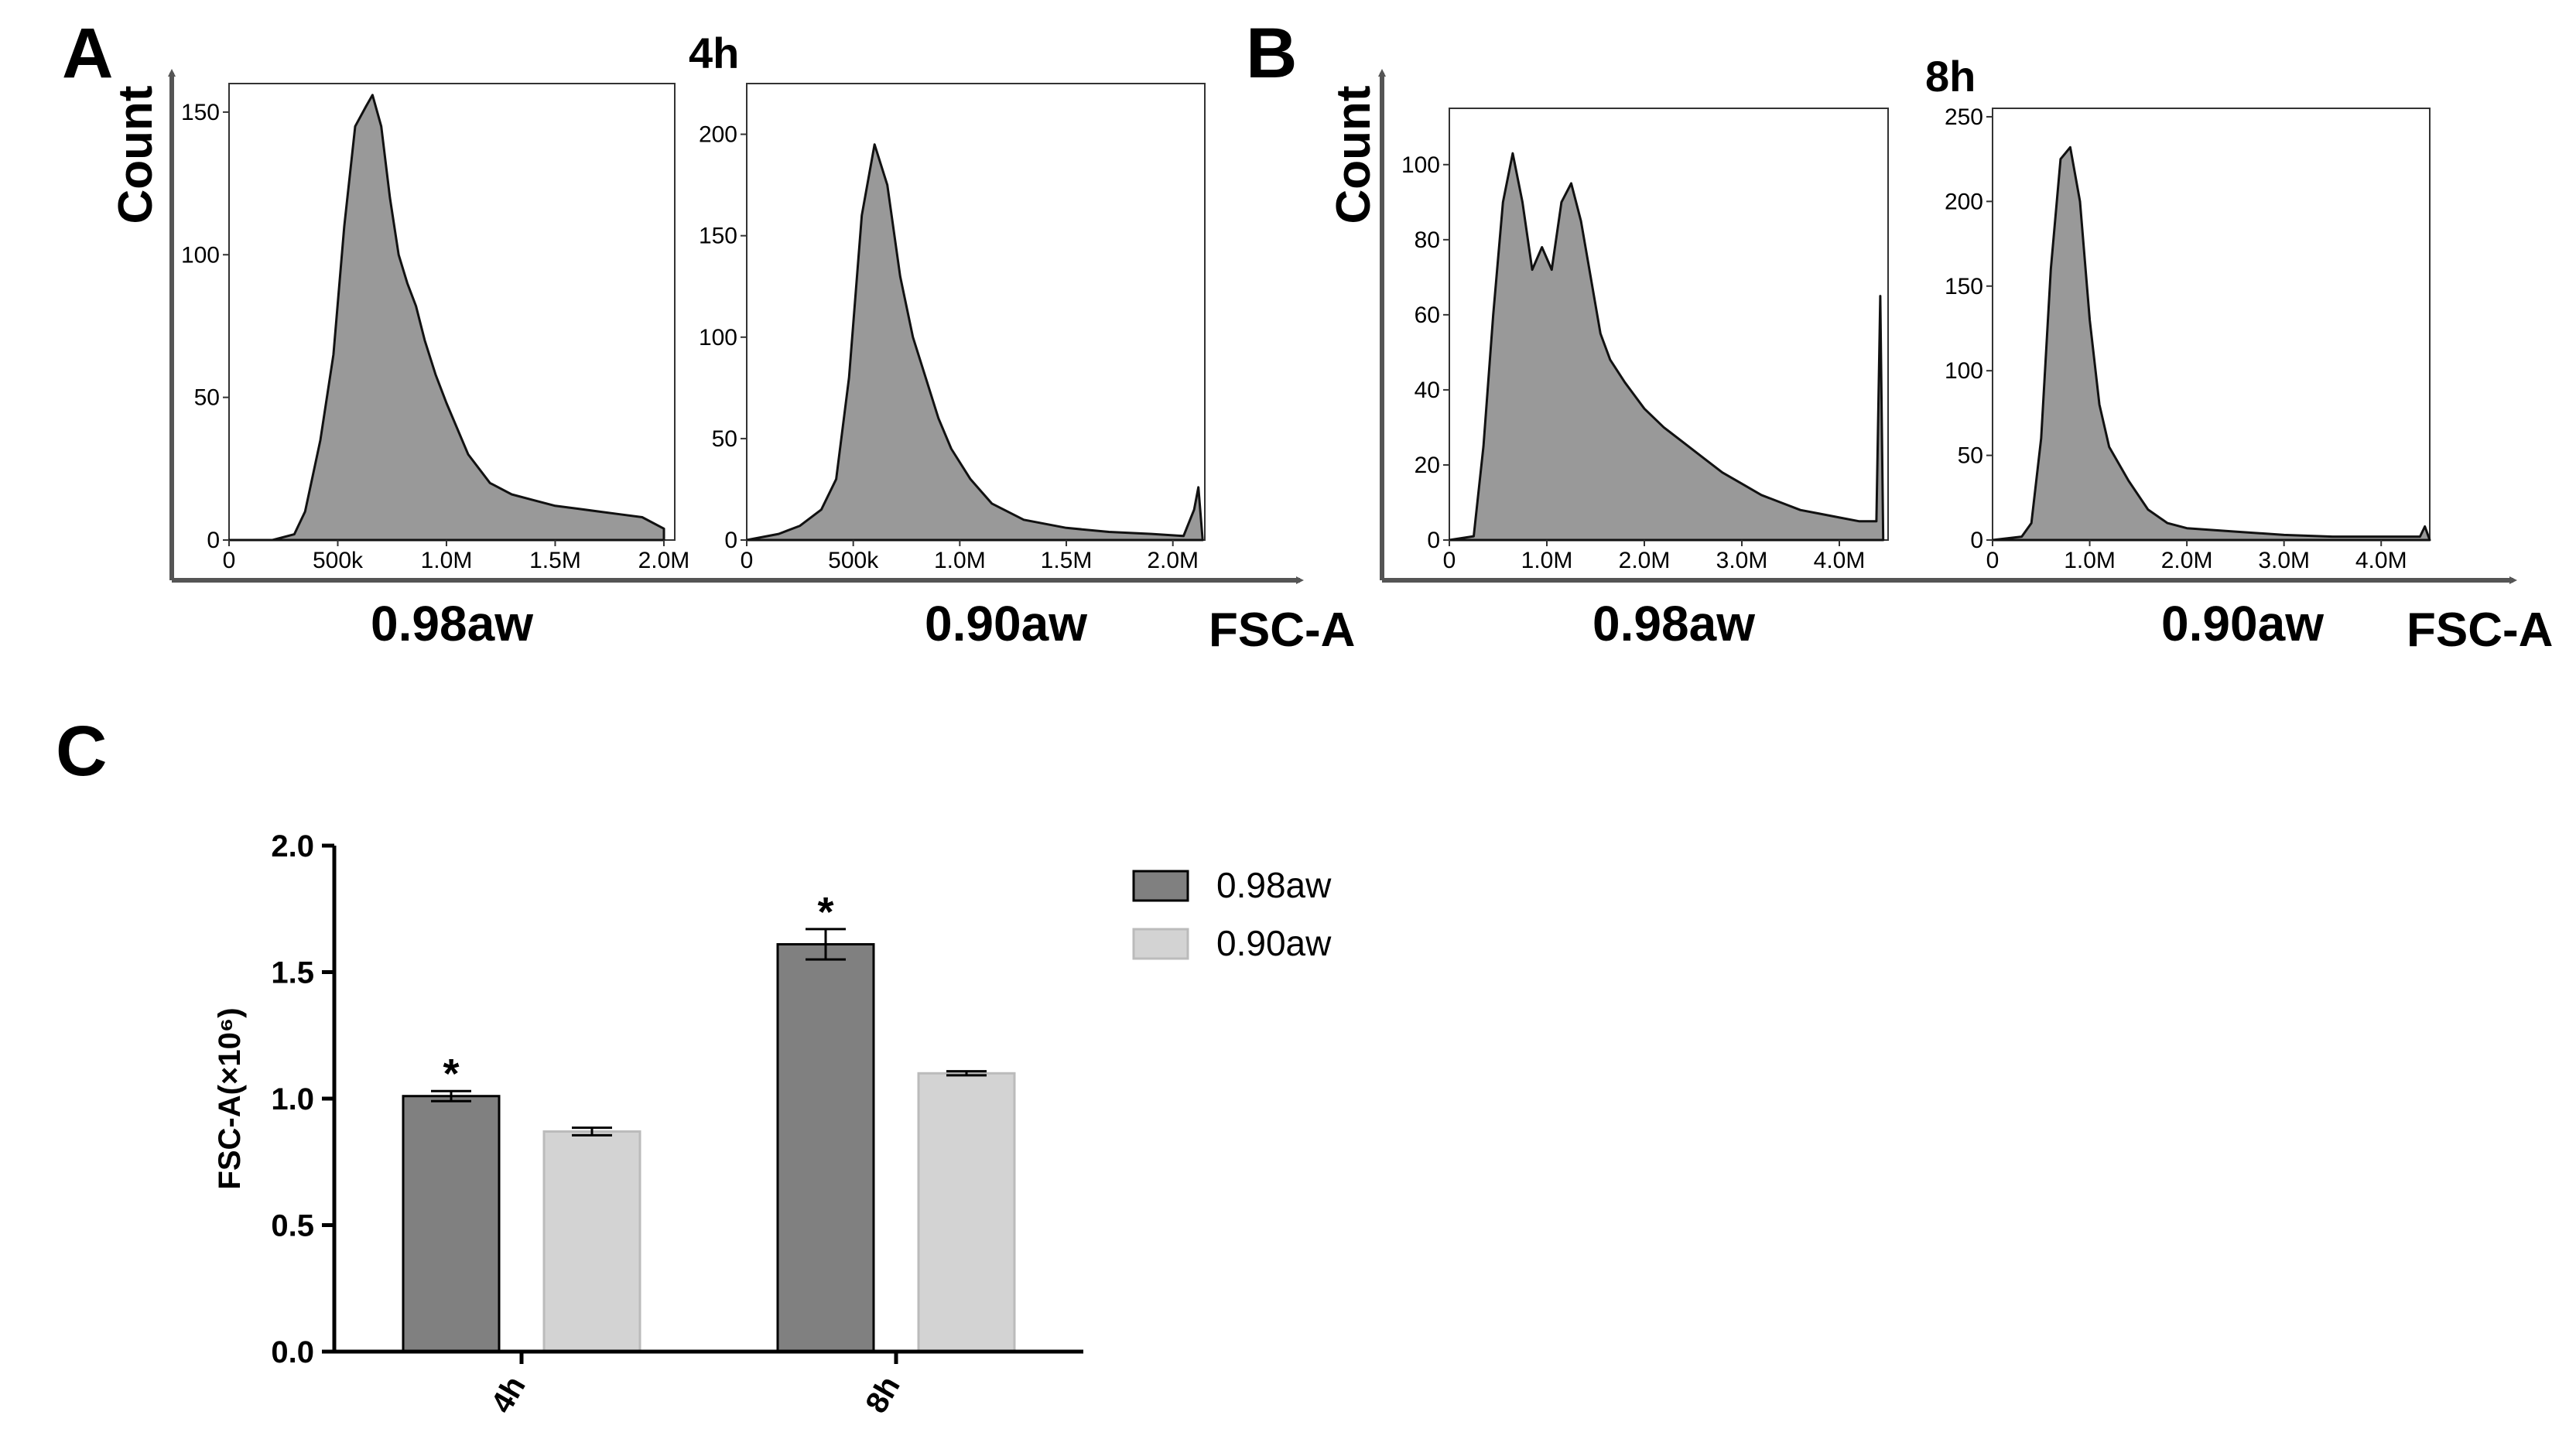  I want to click on panel-letter-b: B, so click(1272, 53).